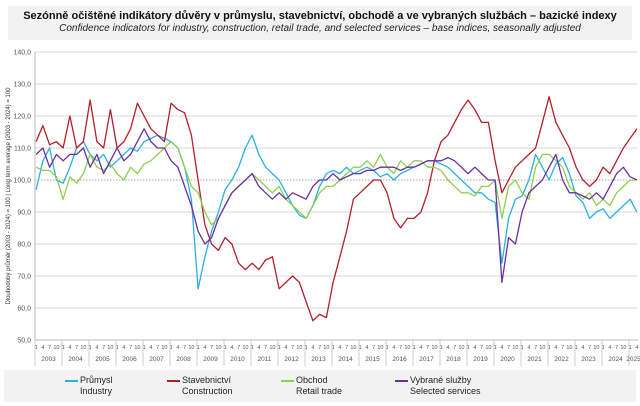  I want to click on year-label: 2024, so click(615, 359).